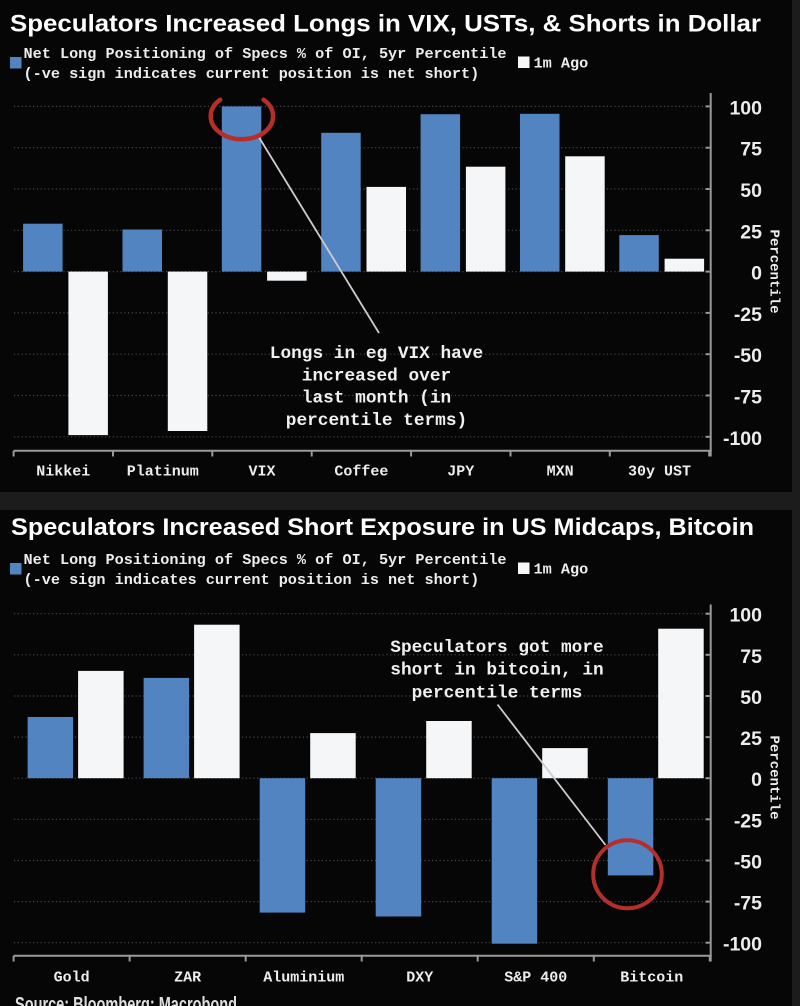  I want to click on svg-text: VIX, so click(261, 472).